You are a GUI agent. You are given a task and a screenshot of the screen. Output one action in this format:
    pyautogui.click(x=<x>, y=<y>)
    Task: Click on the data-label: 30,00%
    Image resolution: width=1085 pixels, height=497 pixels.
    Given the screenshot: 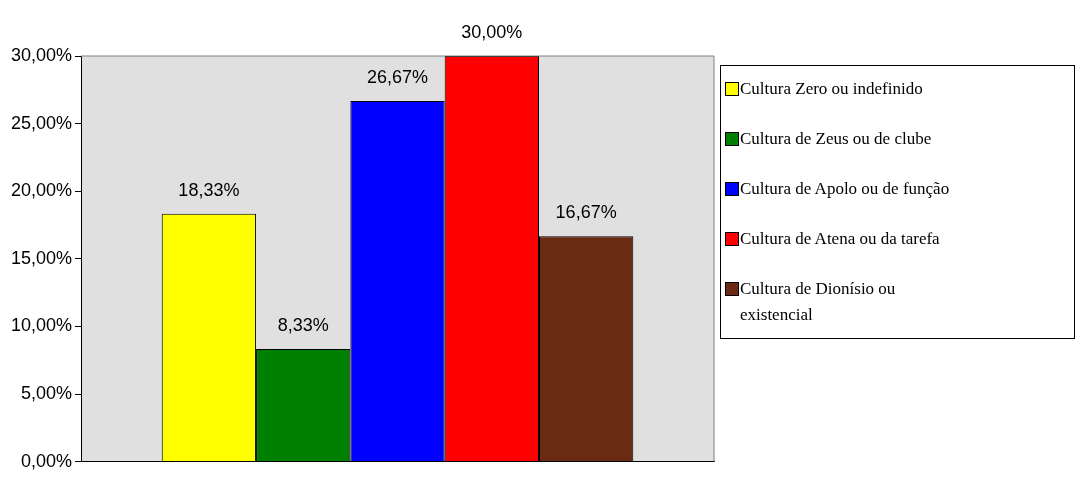 What is the action you would take?
    pyautogui.click(x=492, y=31)
    